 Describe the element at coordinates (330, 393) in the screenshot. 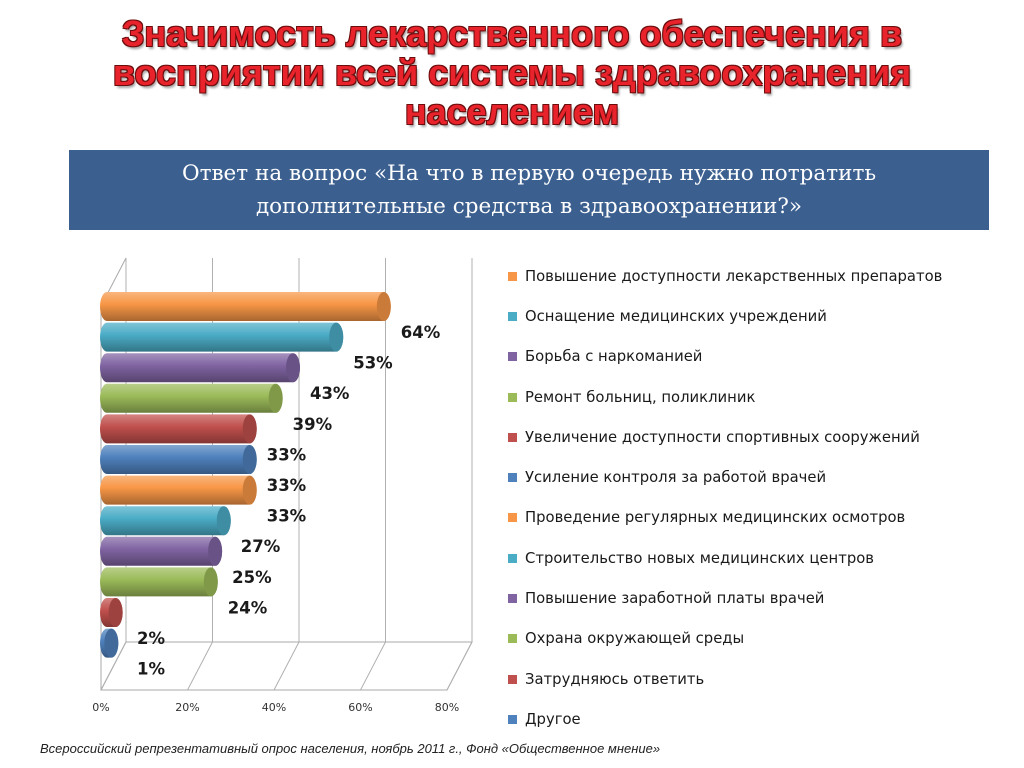

I see `bar-value-label: 43%` at that location.